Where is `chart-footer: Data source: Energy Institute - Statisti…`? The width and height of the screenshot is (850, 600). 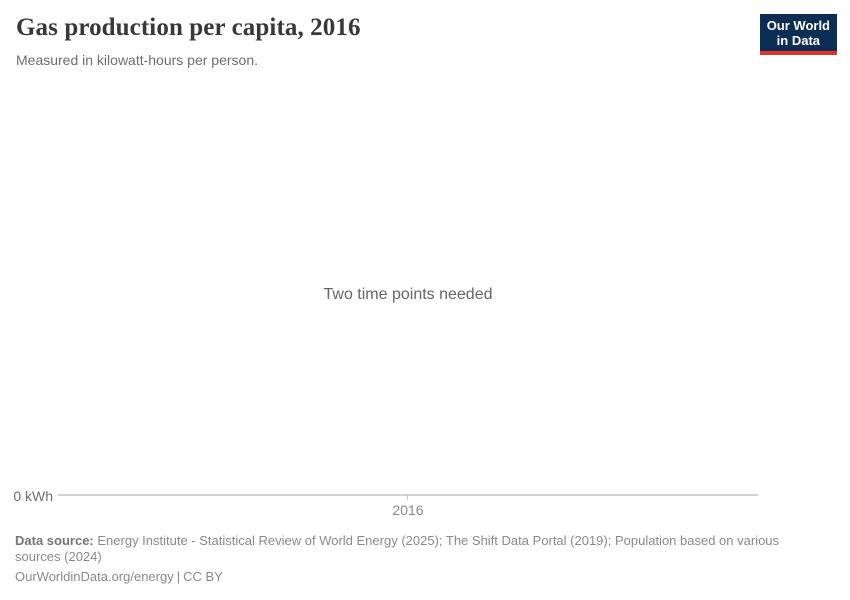 chart-footer: Data source: Energy Institute - Statisti… is located at coordinates (421, 559).